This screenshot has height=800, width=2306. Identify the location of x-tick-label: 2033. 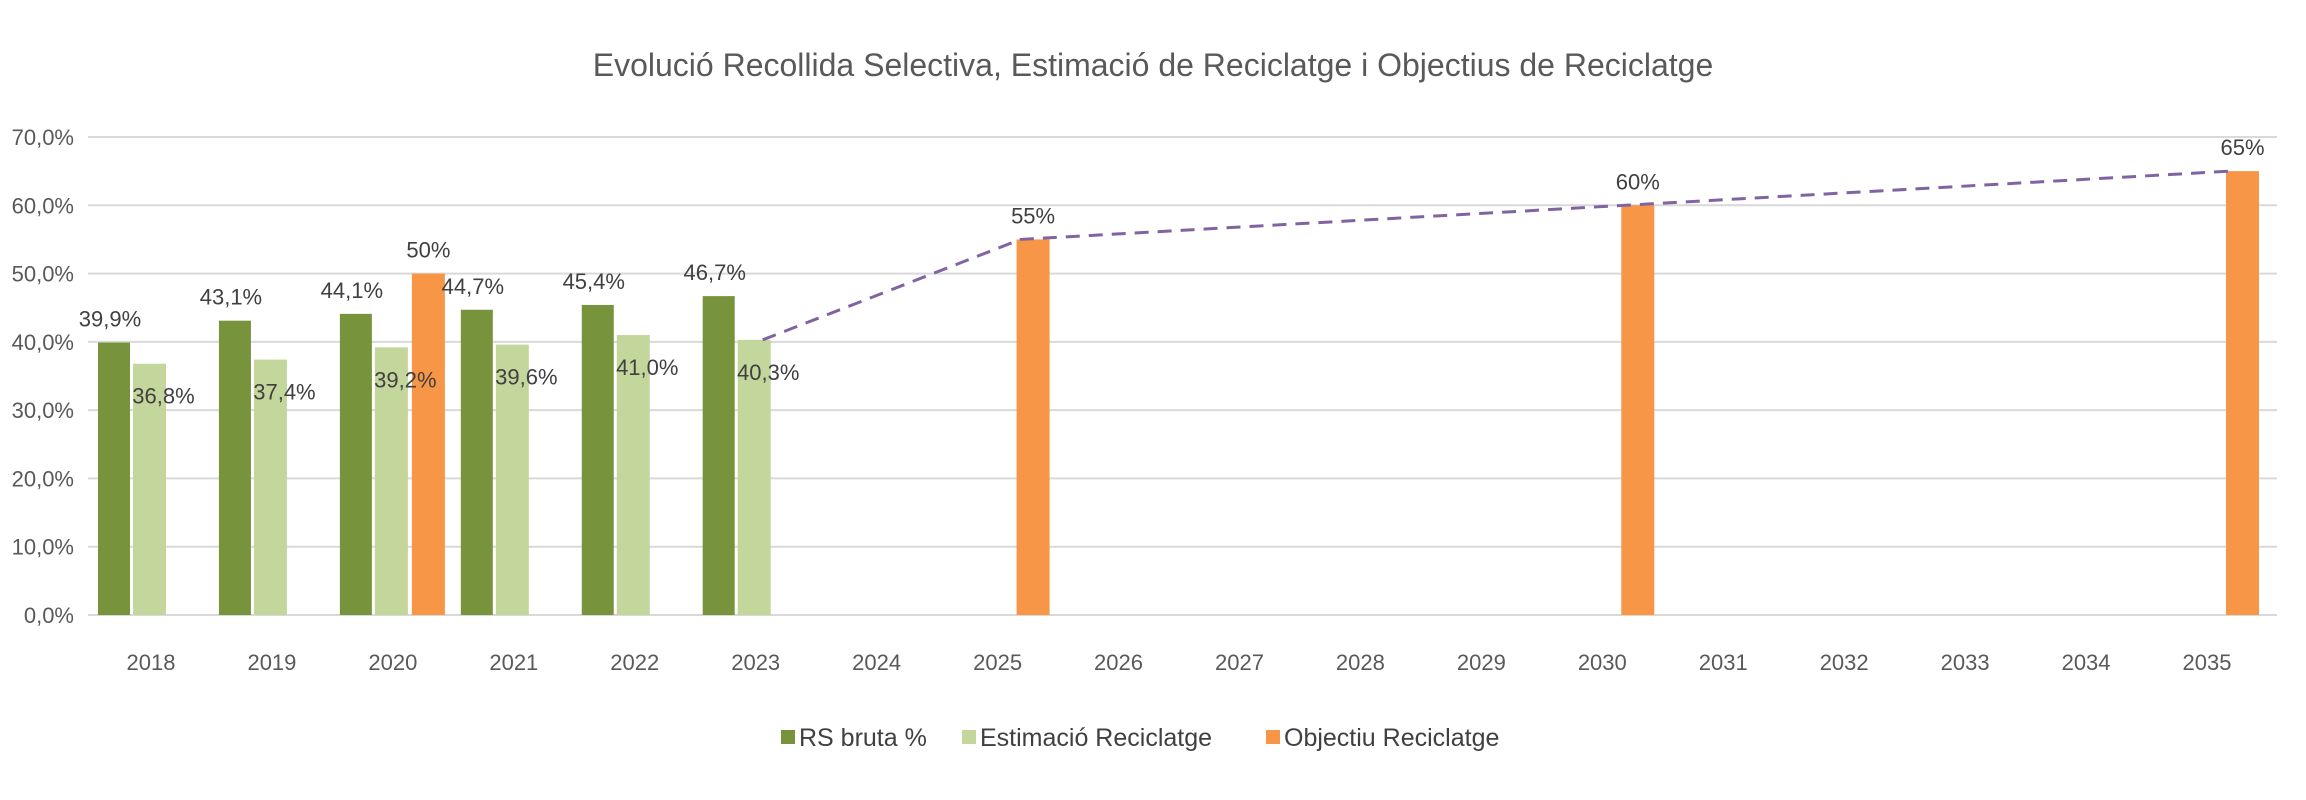
(1965, 662).